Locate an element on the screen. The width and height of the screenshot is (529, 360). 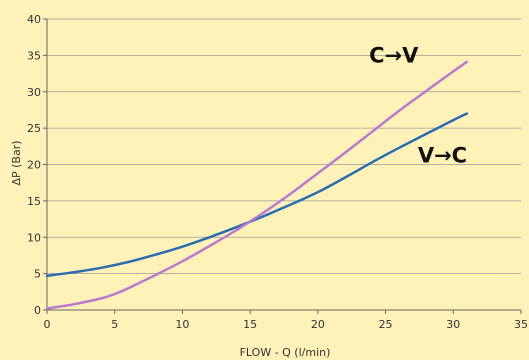
annotation-v-to-c: V→C is located at coordinates (442, 155).